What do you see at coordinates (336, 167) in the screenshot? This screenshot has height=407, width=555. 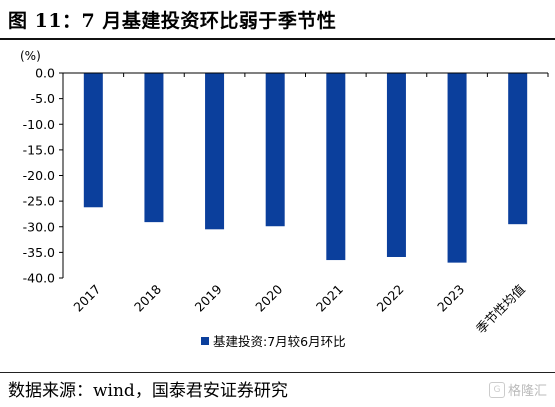 I see `bar-2021` at bounding box center [336, 167].